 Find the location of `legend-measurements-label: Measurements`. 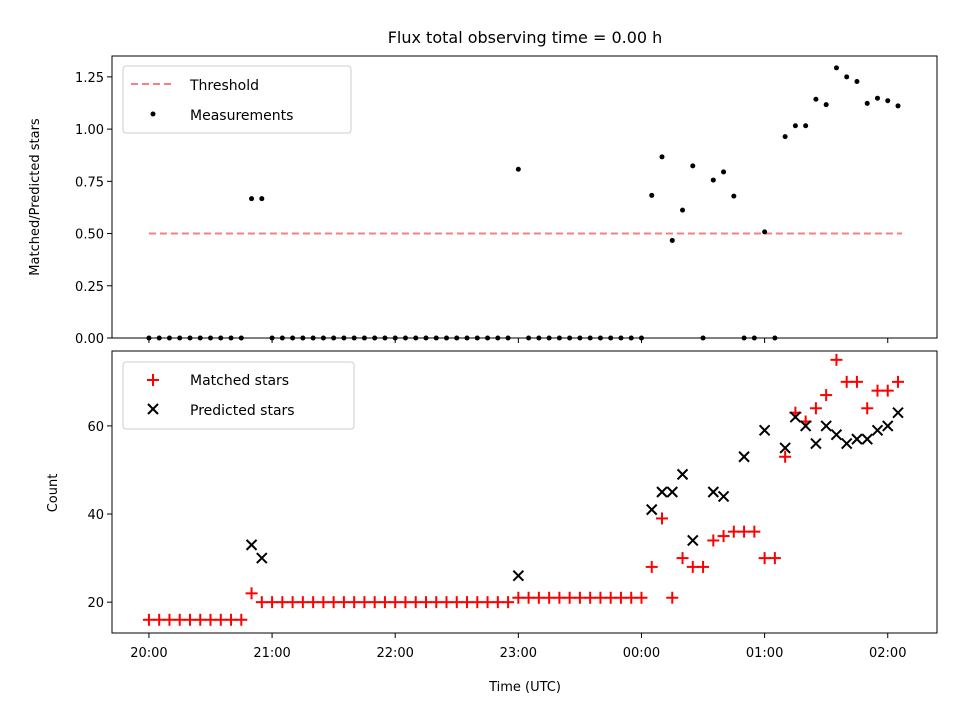

legend-measurements-label: Measurements is located at coordinates (241, 116).